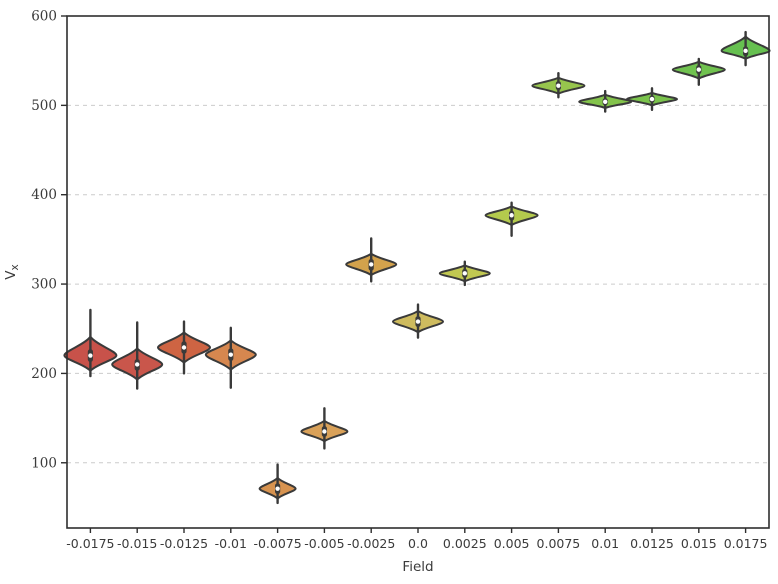 The image size is (778, 584). Describe the element at coordinates (44, 106) in the screenshot. I see `y-axis-tick-label: 500` at that location.